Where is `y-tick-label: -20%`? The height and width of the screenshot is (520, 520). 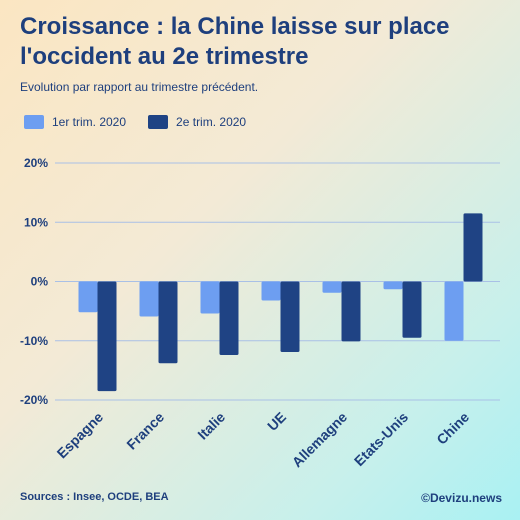
y-tick-label: -20% is located at coordinates (34, 400).